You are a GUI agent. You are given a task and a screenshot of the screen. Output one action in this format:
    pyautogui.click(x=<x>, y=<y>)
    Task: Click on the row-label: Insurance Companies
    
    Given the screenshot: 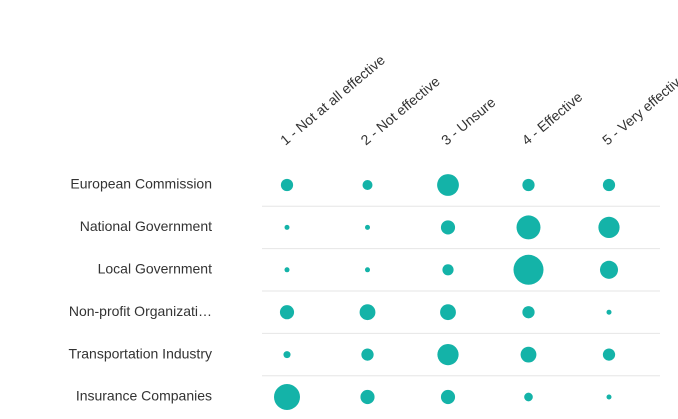 What is the action you would take?
    pyautogui.click(x=144, y=396)
    